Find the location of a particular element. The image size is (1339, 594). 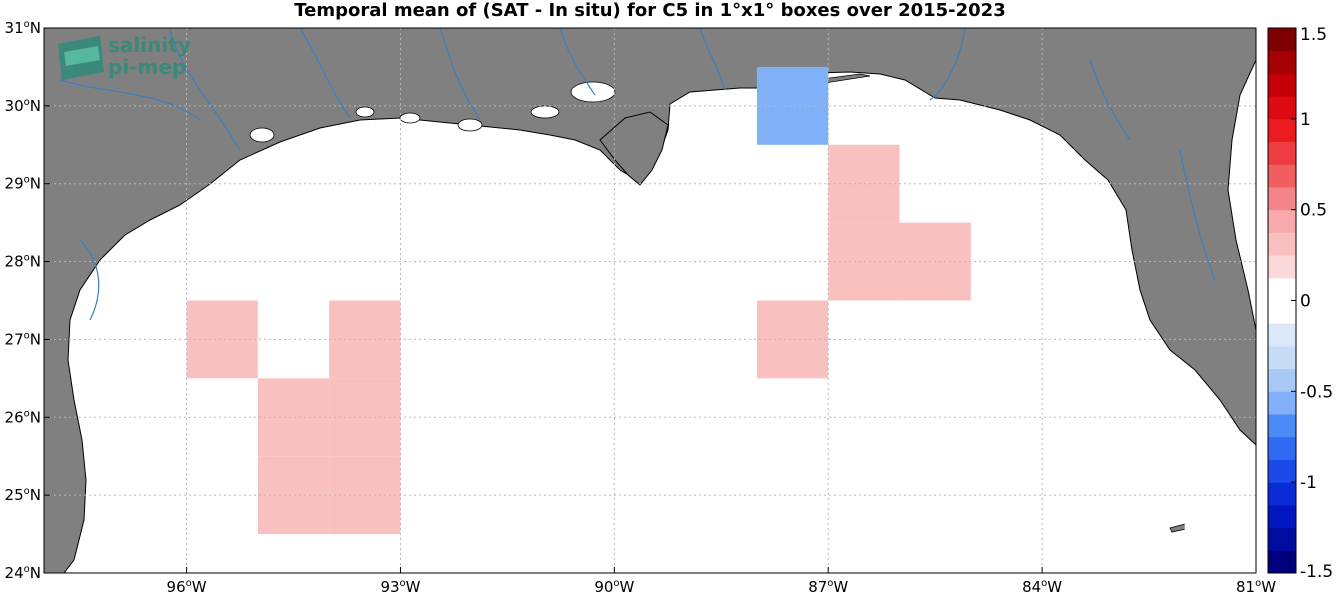

colorbar-tick-label: -0.5 is located at coordinates (1316, 392).